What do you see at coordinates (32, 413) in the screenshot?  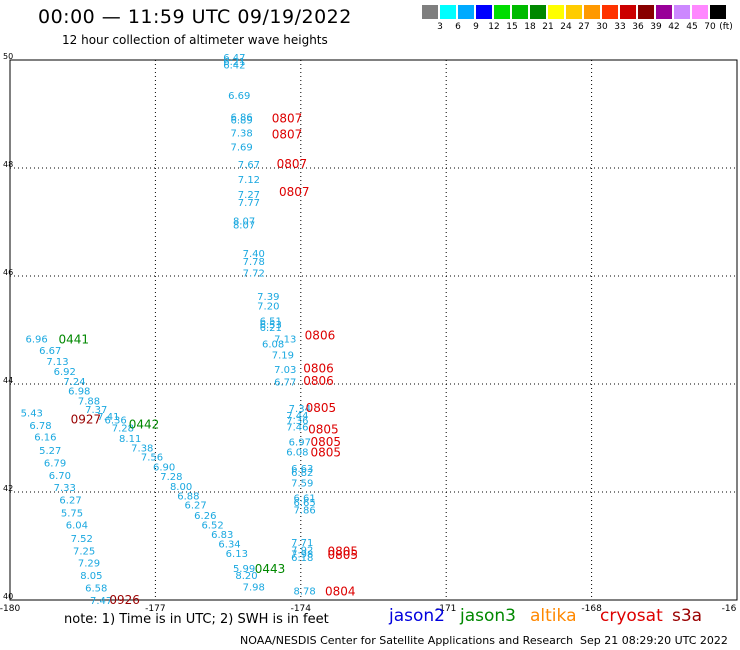 I see `wave-height-value: 5.43` at bounding box center [32, 413].